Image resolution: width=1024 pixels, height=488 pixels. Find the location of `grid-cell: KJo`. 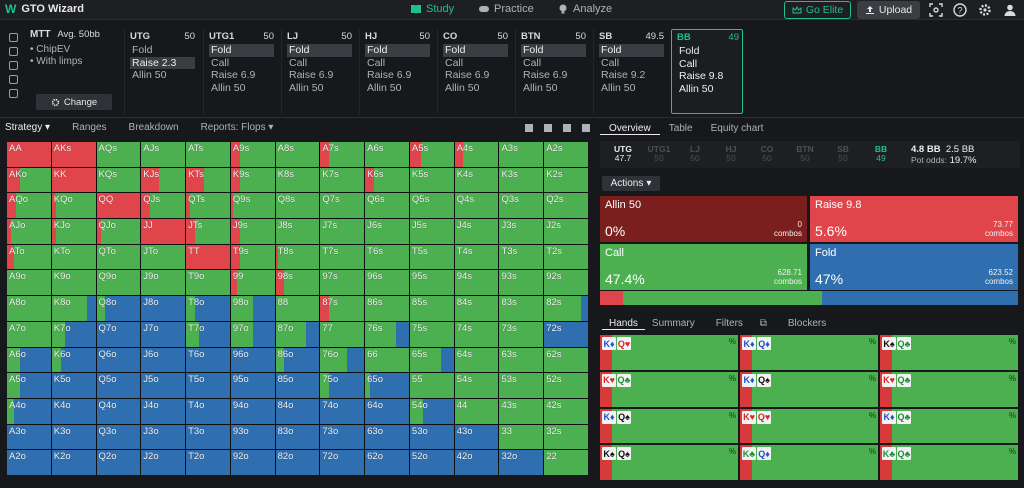

grid-cell: KJo is located at coordinates (73, 231).